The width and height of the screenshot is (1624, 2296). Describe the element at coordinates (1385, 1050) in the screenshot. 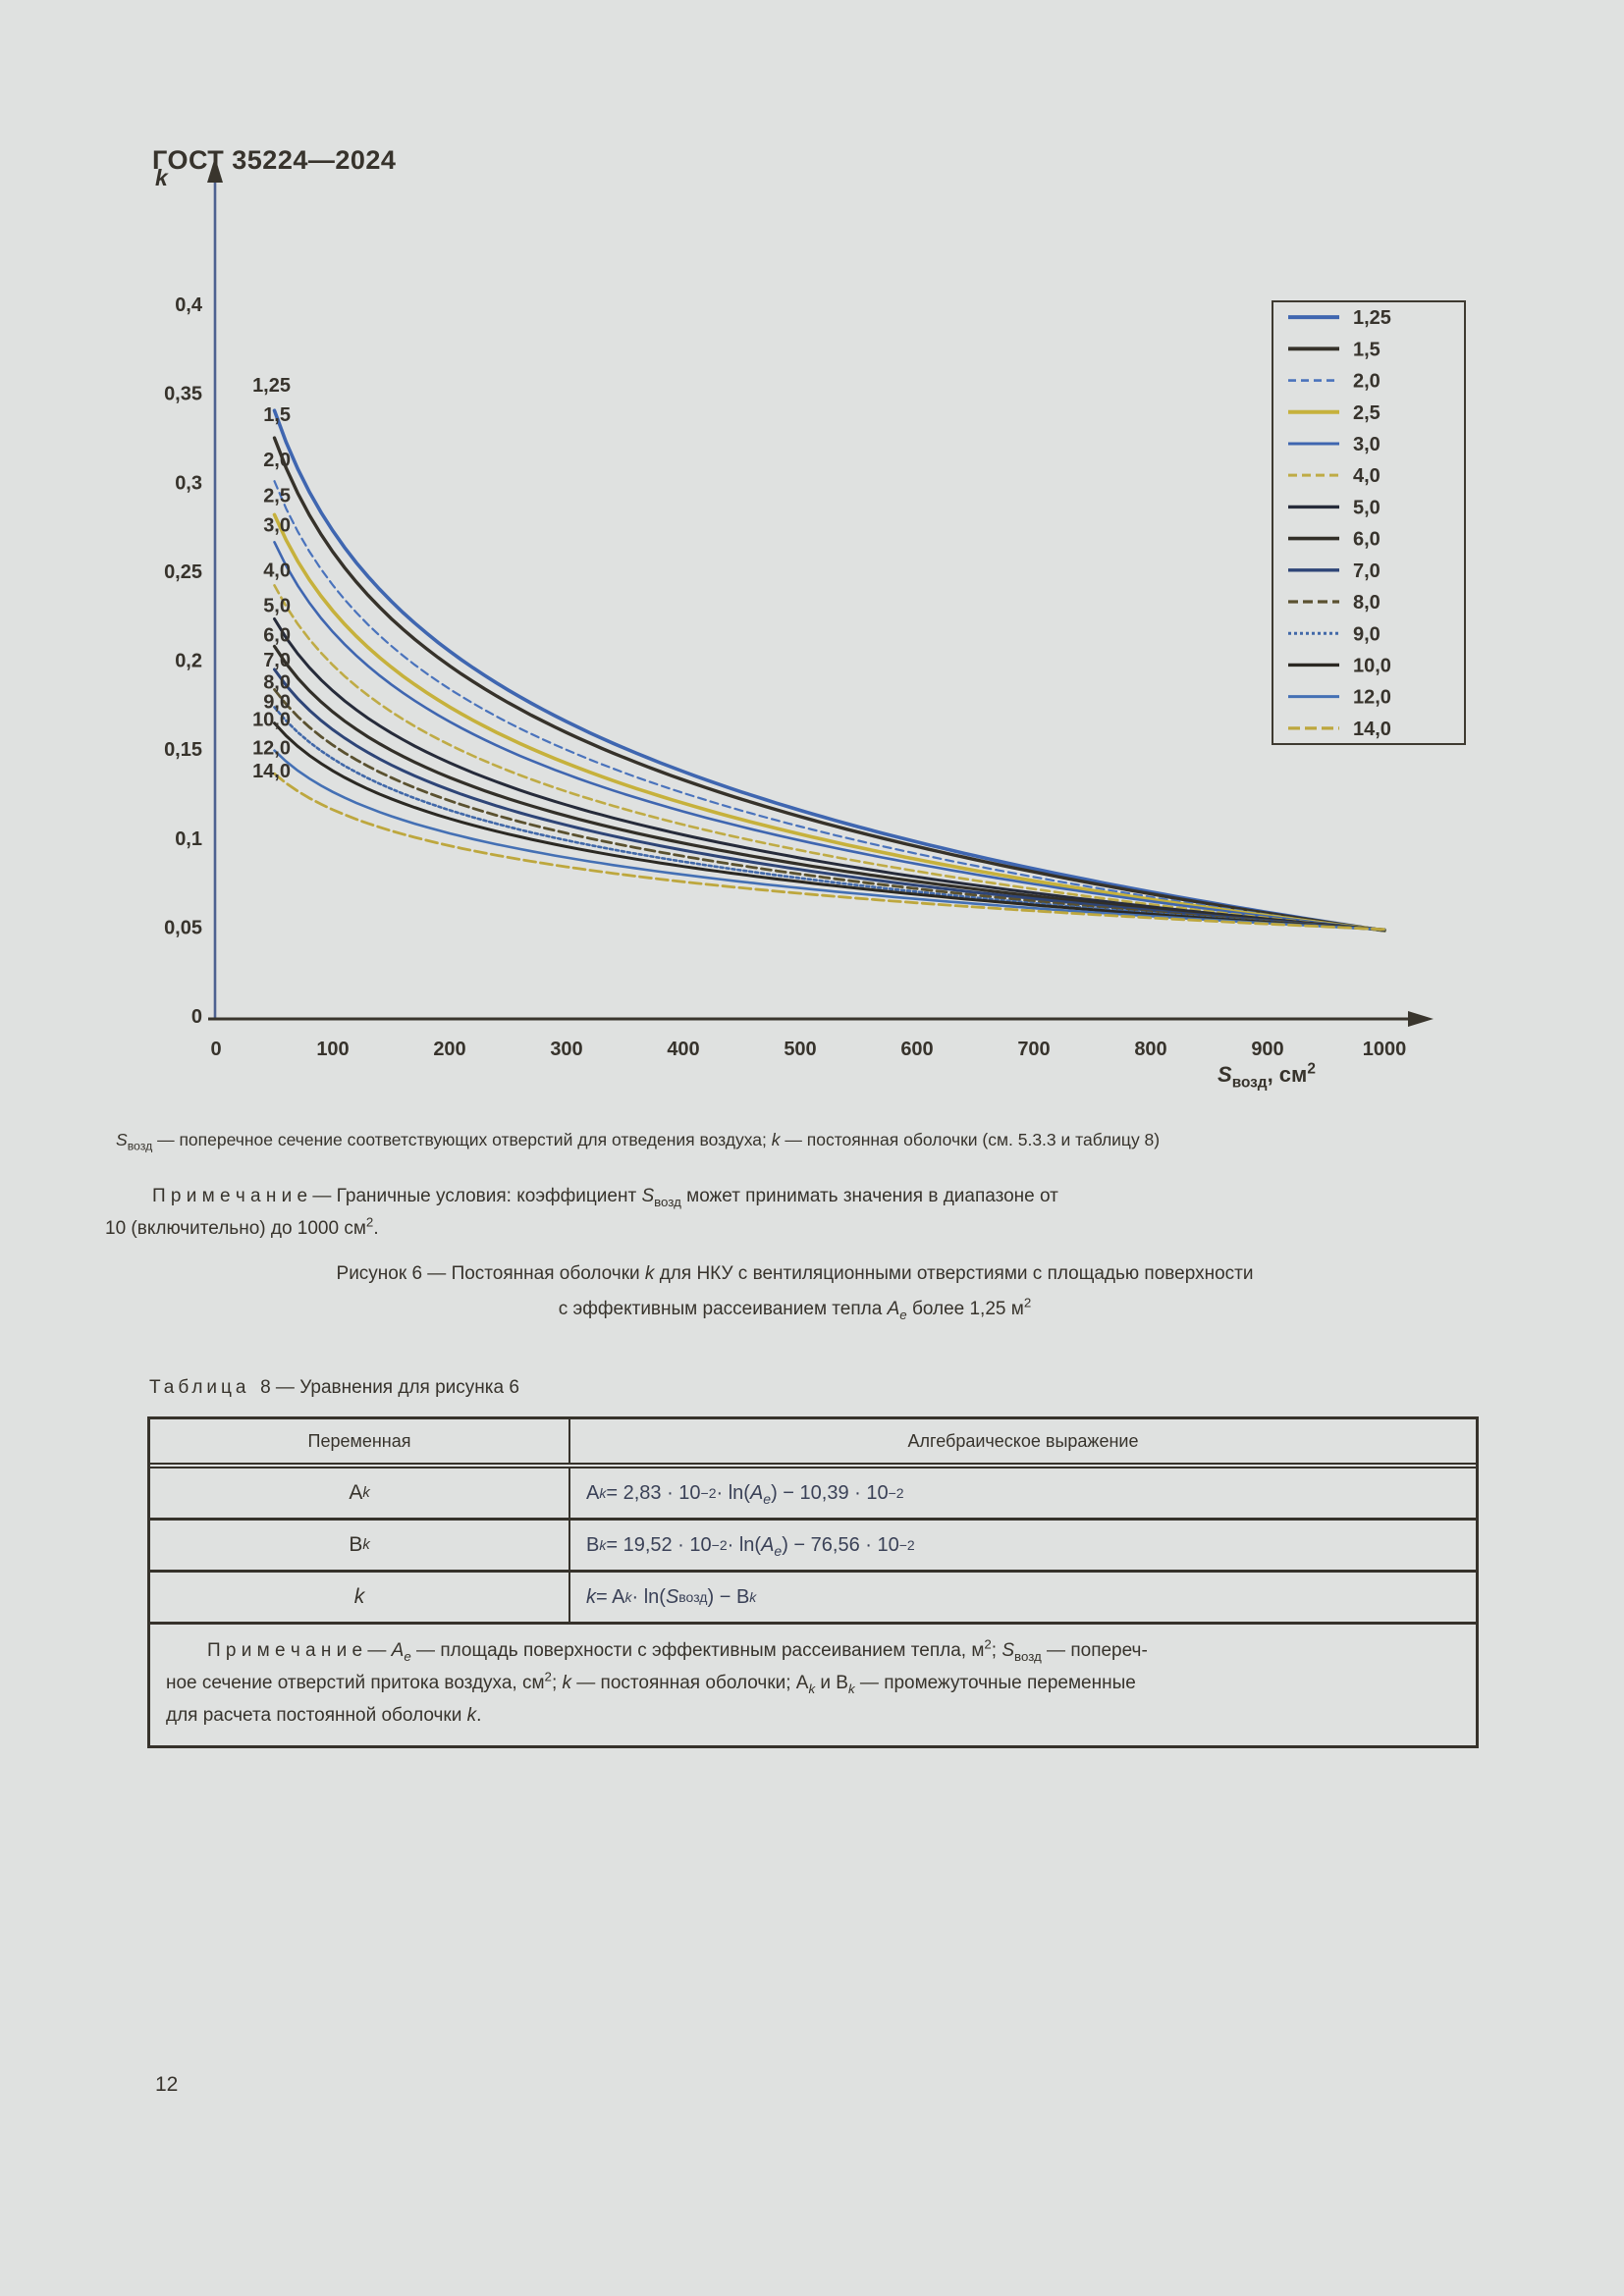

I see `x-tick-label: 1000` at that location.